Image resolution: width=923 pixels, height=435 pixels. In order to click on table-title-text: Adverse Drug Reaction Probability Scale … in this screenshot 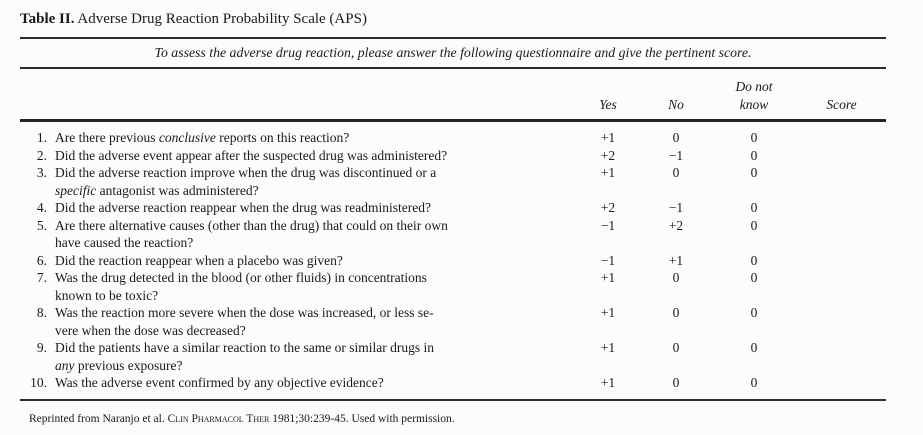, I will do `click(220, 19)`.